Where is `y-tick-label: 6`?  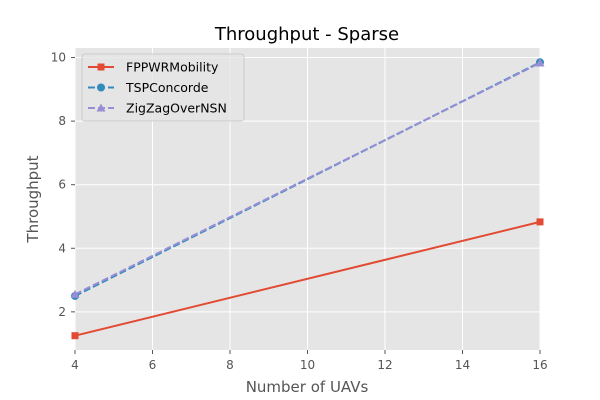
y-tick-label: 6 is located at coordinates (62, 185).